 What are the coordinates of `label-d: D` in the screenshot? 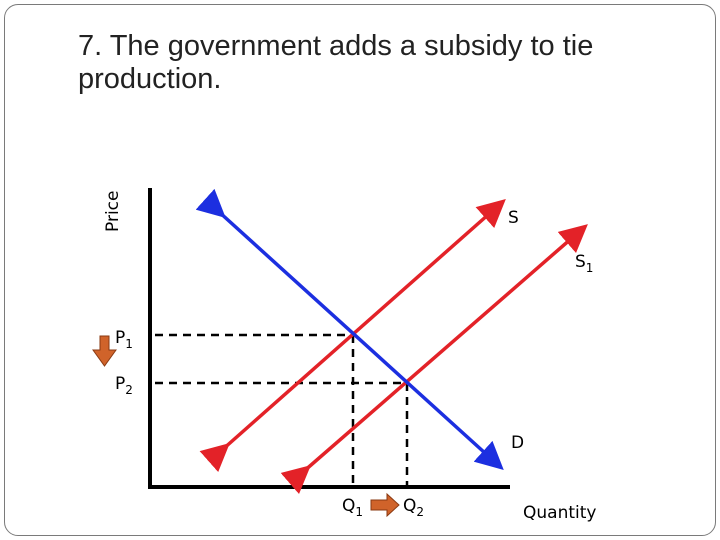 It's located at (517, 443).